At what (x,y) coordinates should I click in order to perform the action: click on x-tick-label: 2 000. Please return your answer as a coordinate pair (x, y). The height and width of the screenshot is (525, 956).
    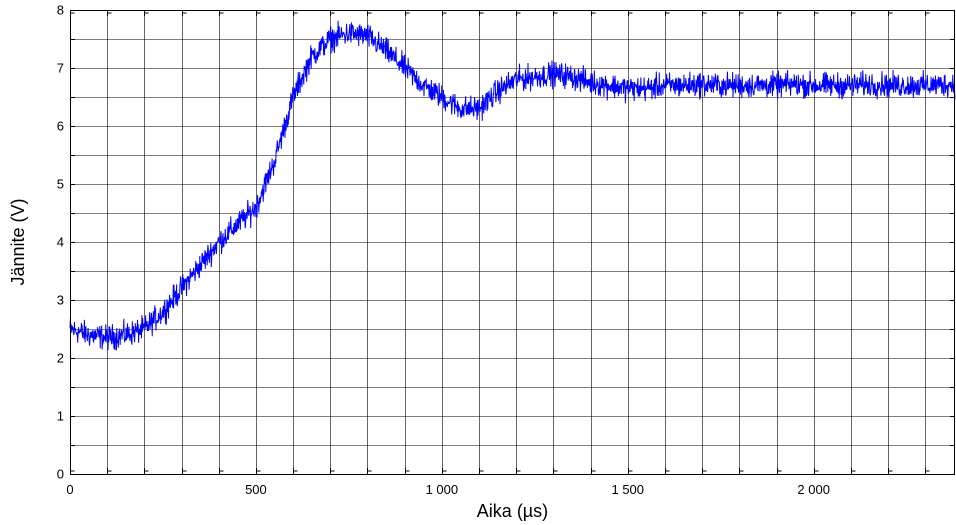
    Looking at the image, I should click on (813, 489).